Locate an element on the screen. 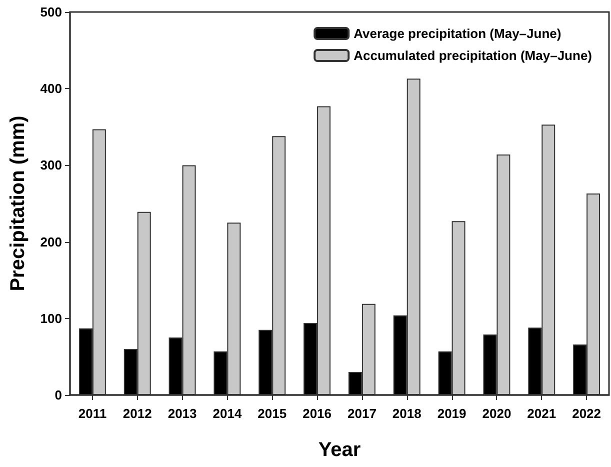 The width and height of the screenshot is (611, 467). x-tick-label: 2019 is located at coordinates (451, 413).